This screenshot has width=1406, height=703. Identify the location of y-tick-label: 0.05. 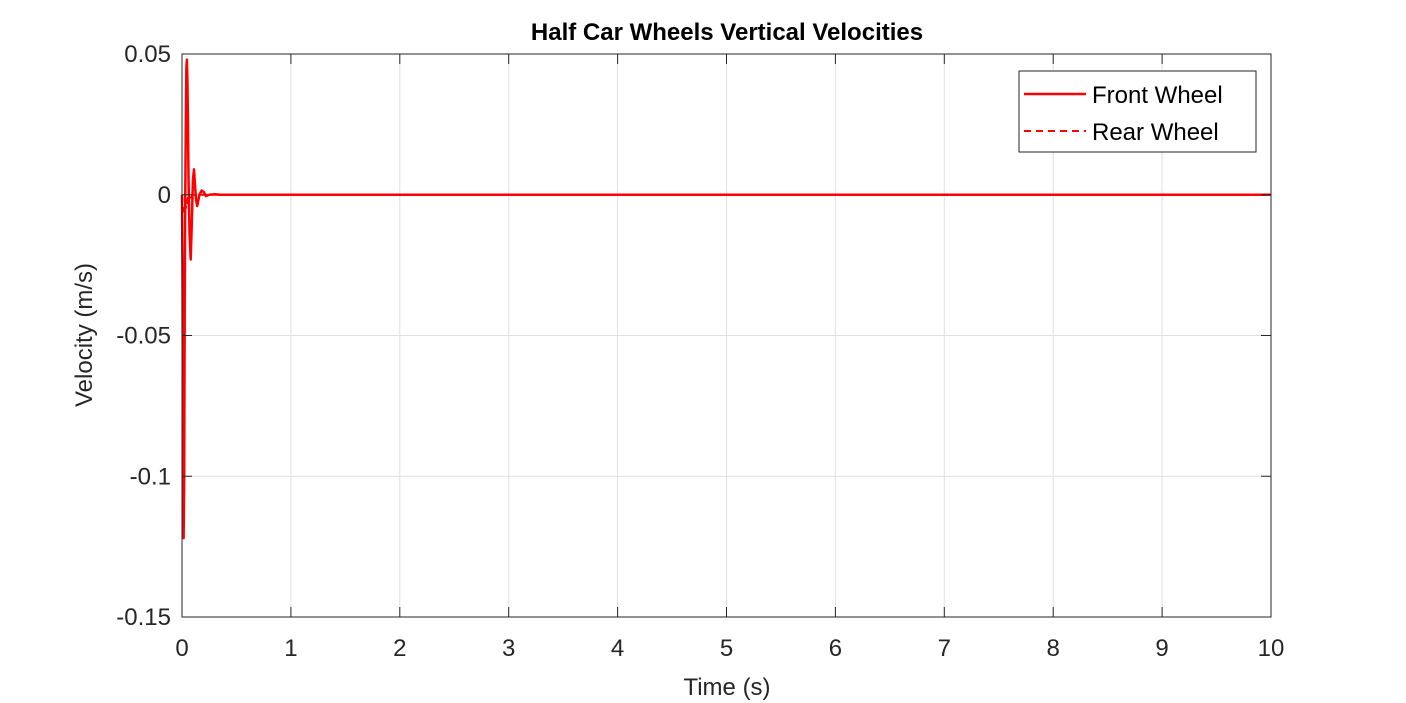
(147, 54).